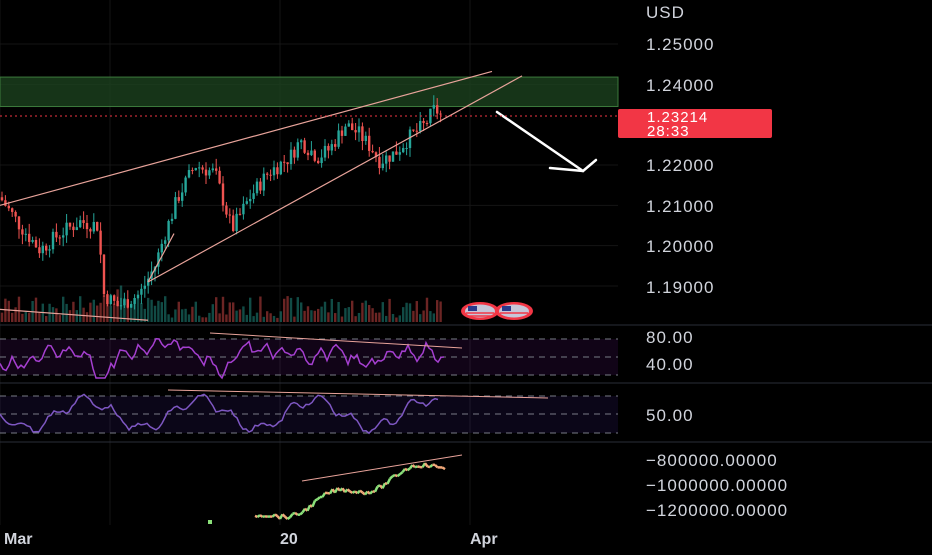 The image size is (932, 555). Describe the element at coordinates (680, 44) in the screenshot. I see `price-tick: 1.25000` at that location.